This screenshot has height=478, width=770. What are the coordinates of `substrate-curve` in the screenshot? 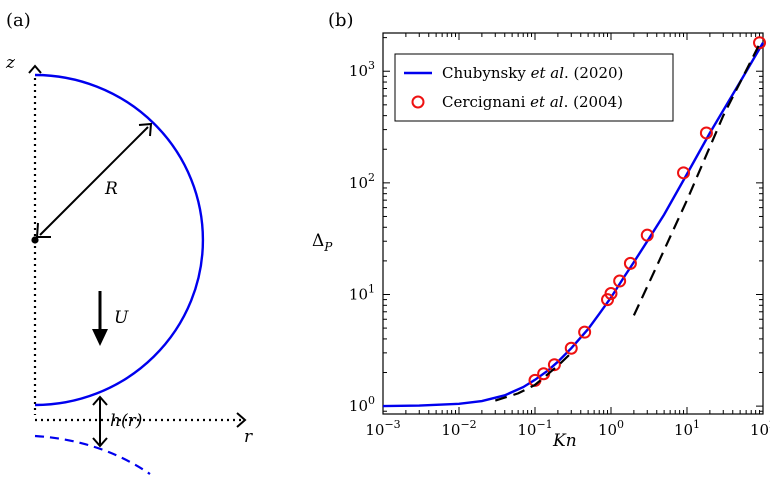 It's located at (92, 454).